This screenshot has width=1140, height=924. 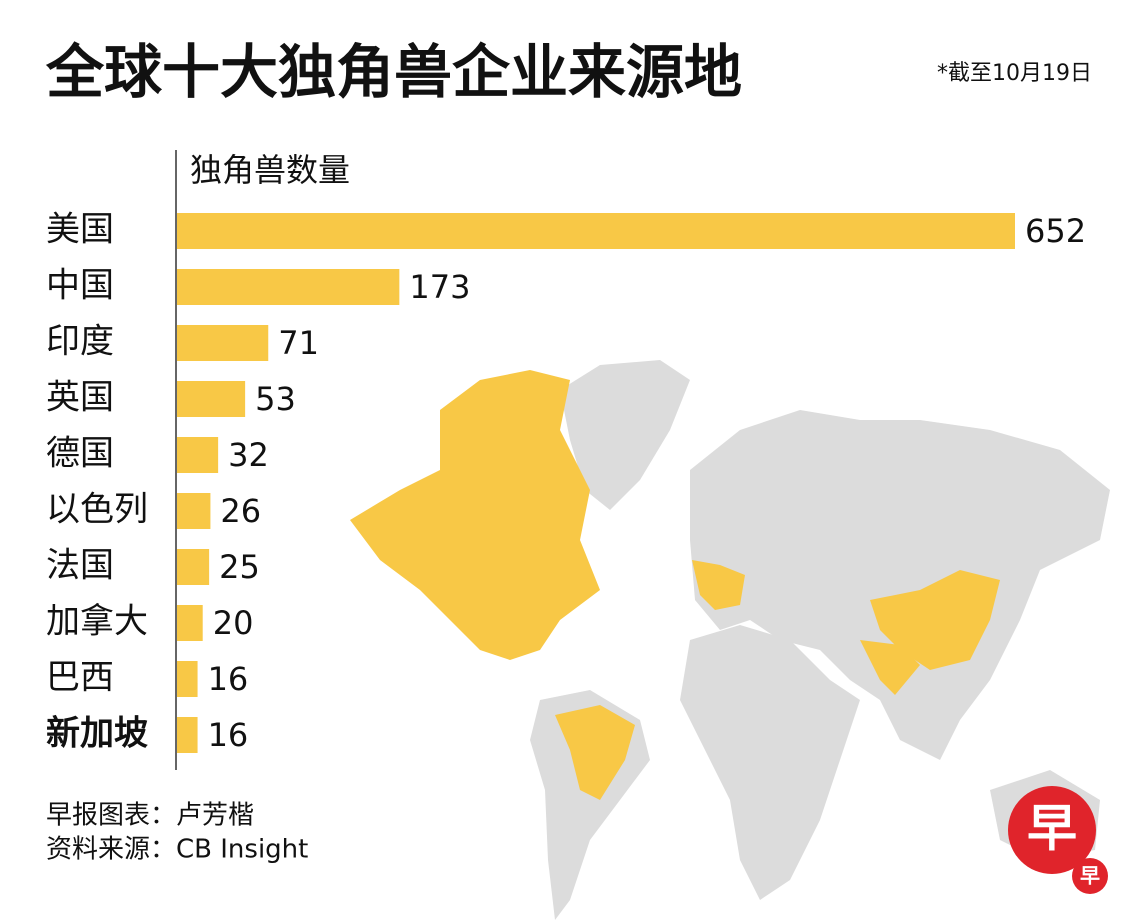 I want to click on logo-small-circle, so click(x=1090, y=876).